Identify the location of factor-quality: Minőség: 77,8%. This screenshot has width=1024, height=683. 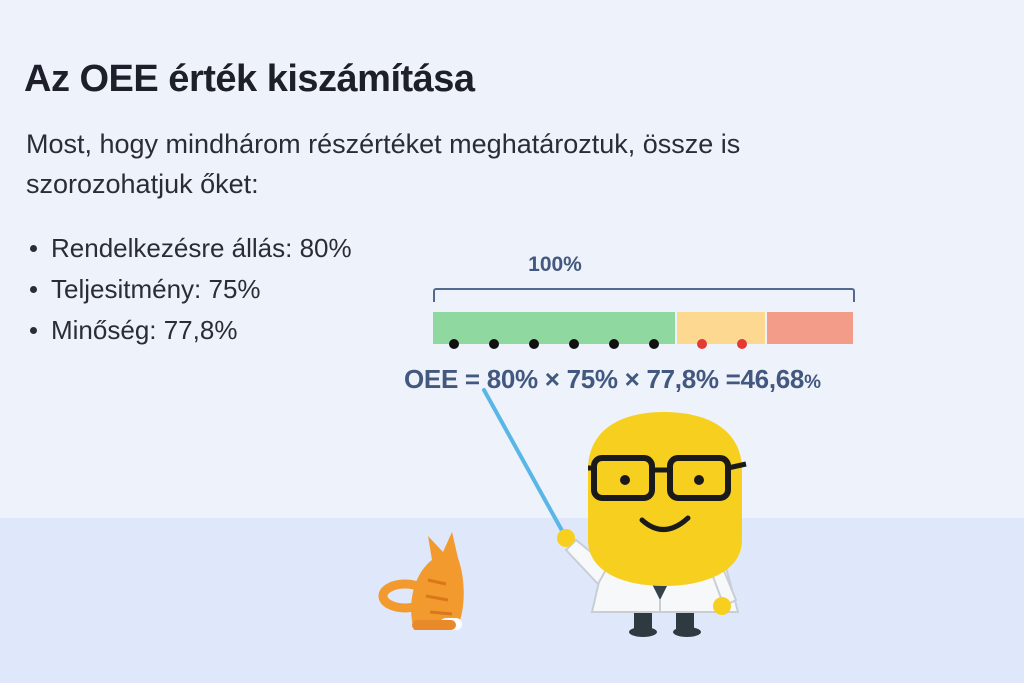
(188, 332).